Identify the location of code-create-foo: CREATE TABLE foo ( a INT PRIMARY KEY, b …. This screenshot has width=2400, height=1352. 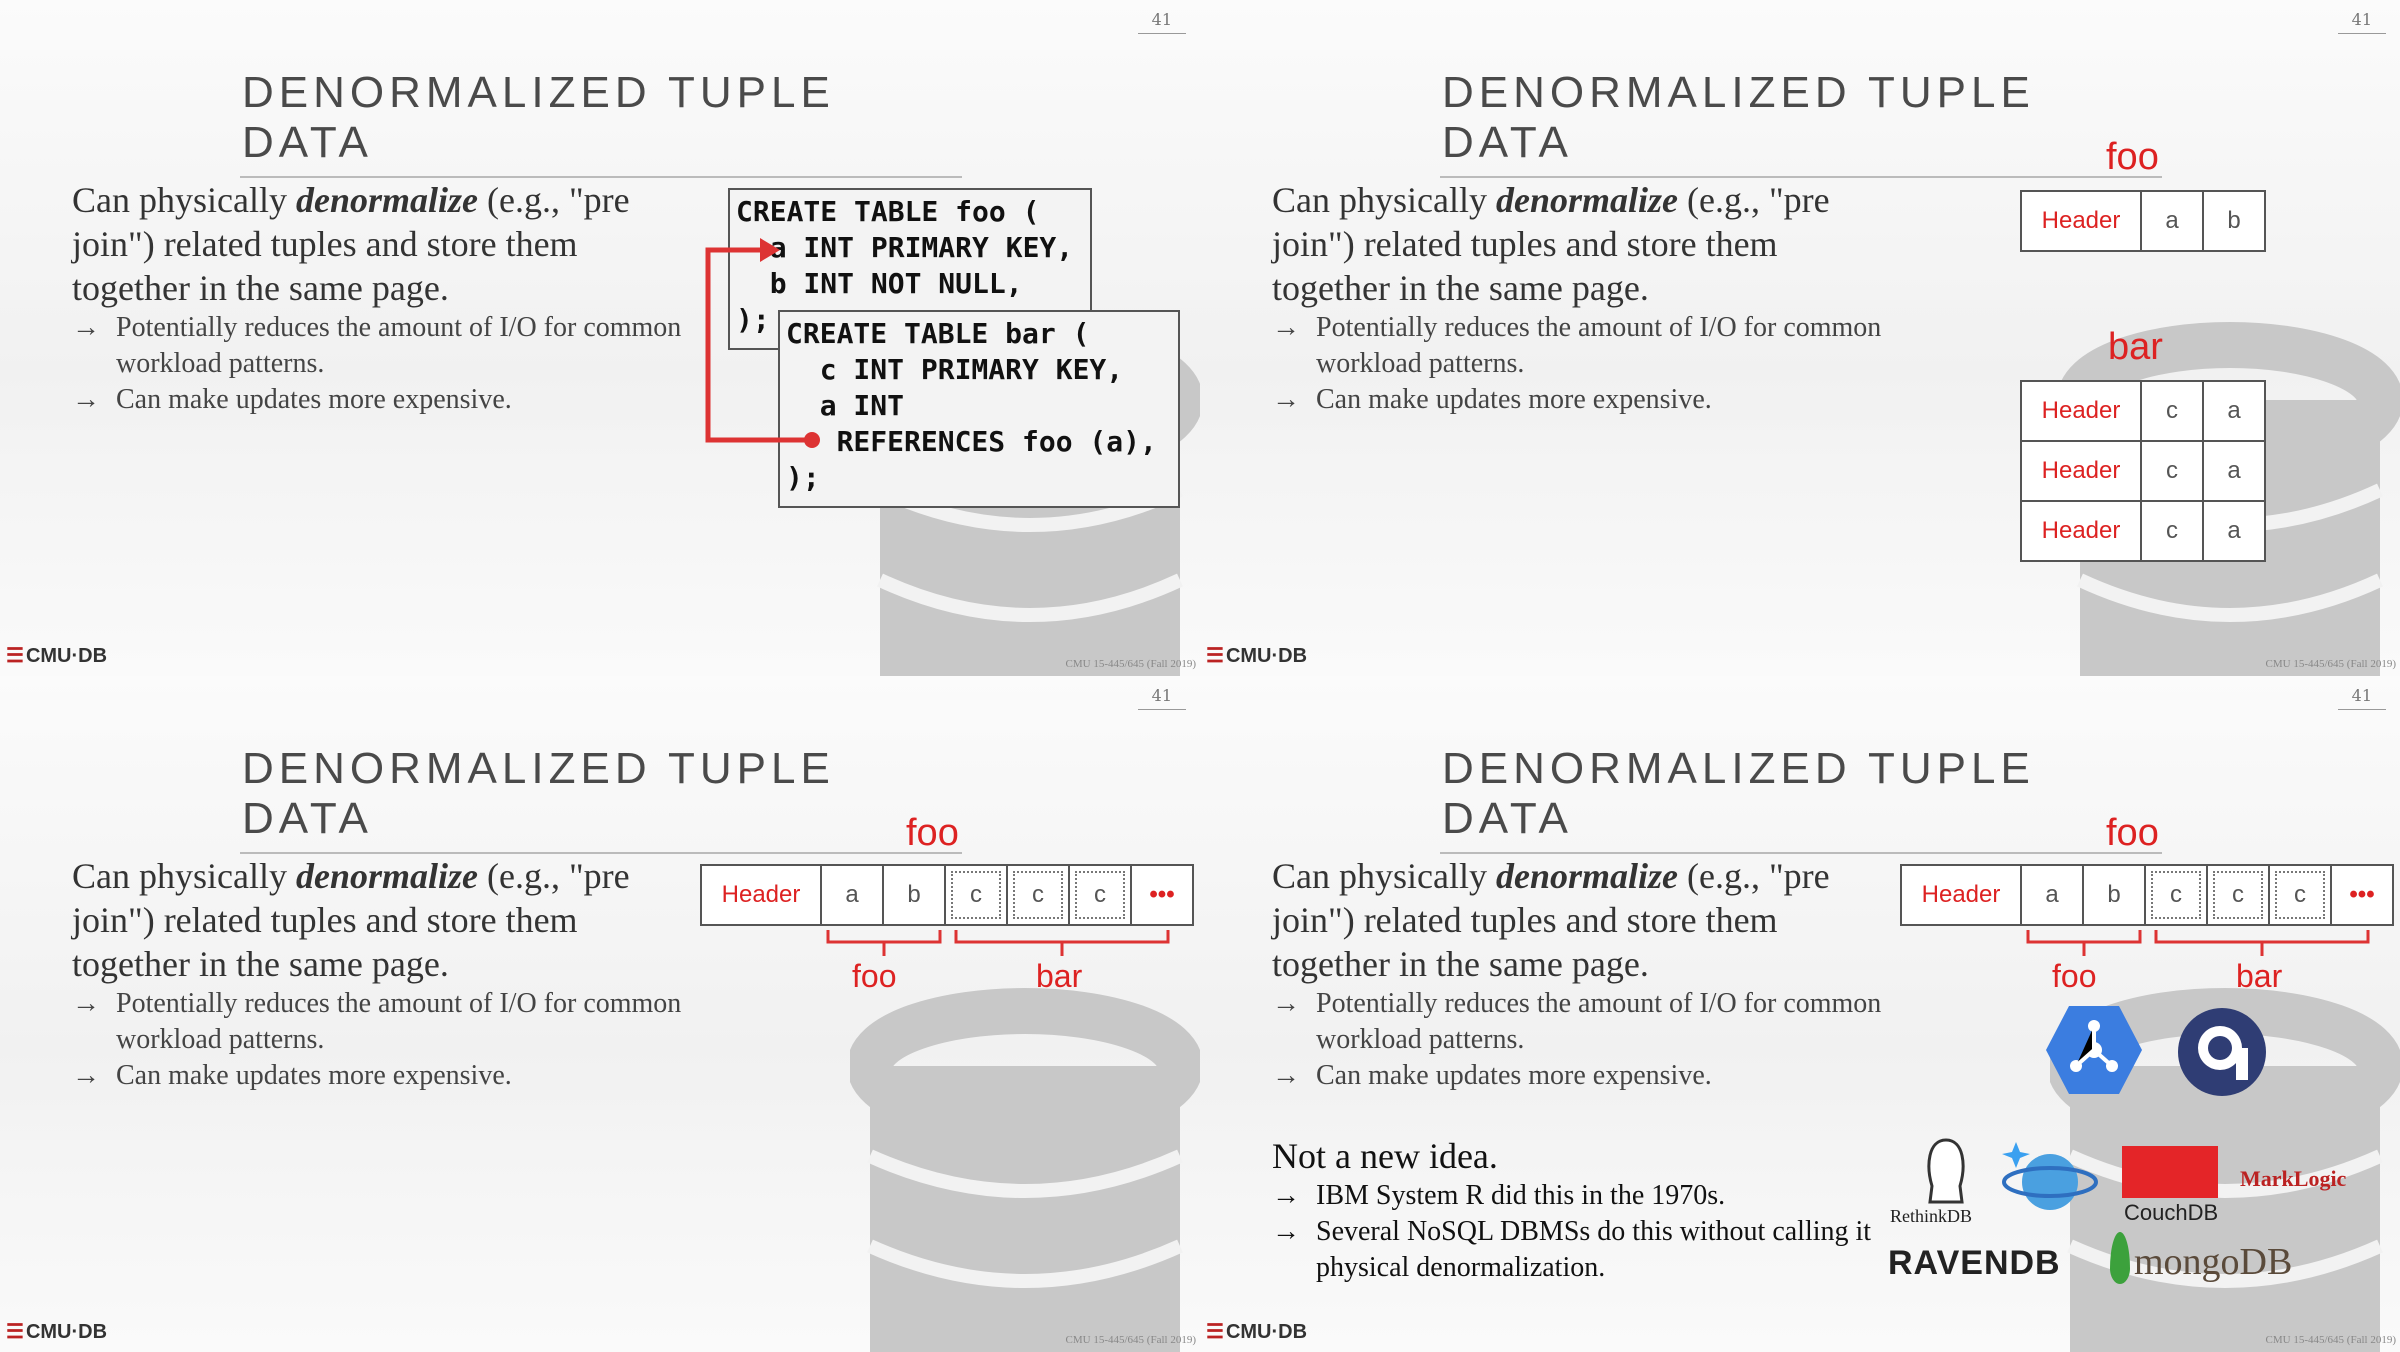
(910, 269).